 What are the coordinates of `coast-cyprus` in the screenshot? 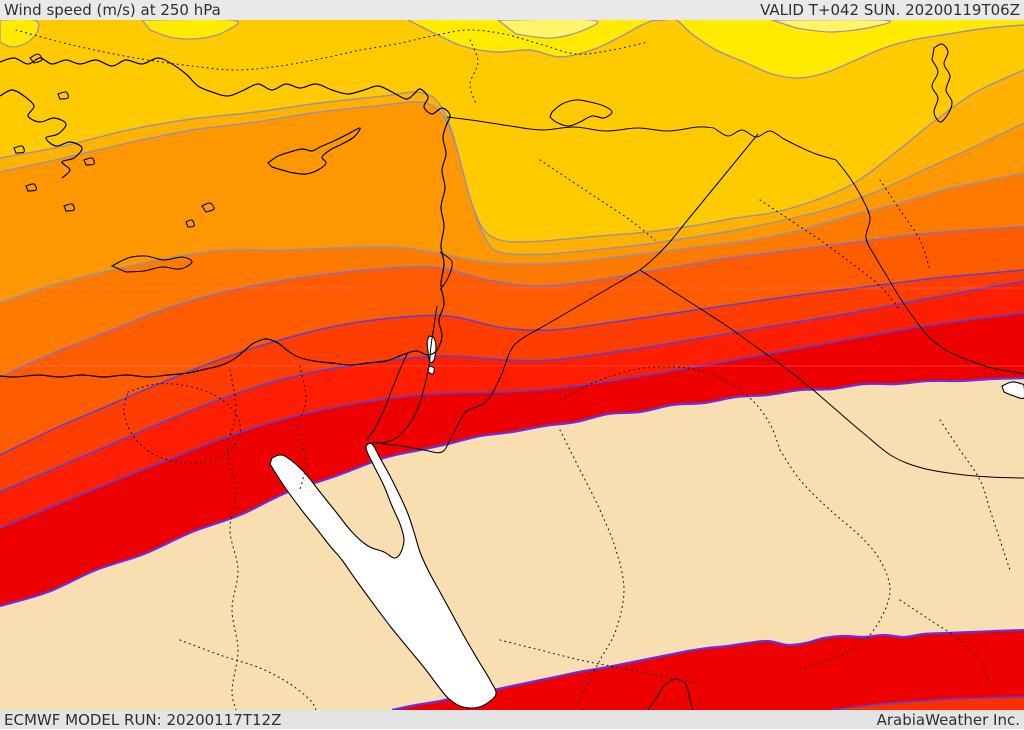 It's located at (314, 151).